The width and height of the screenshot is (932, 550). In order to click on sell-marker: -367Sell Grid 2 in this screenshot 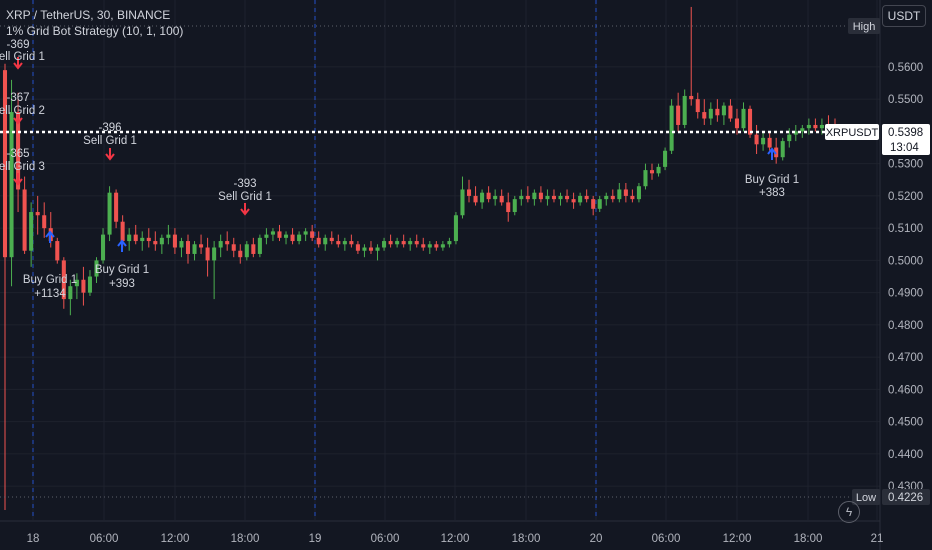, I will do `click(22, 108)`.